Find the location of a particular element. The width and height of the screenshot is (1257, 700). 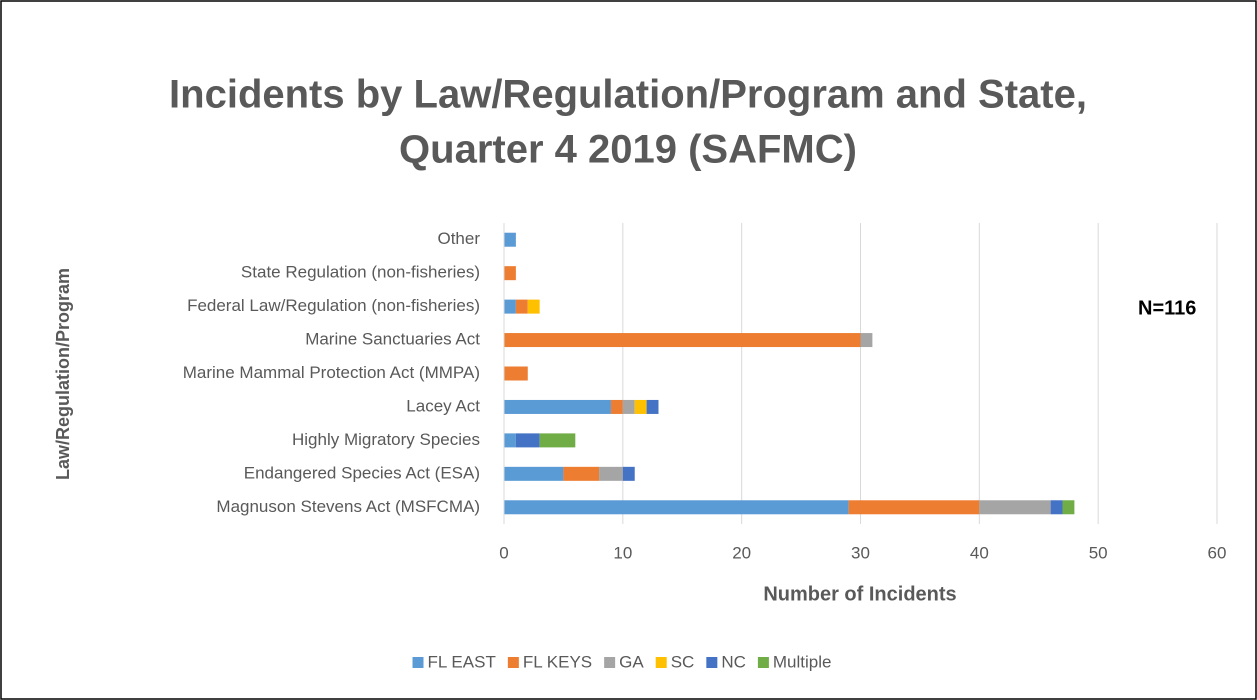

annotation: N=116 is located at coordinates (1167, 308).